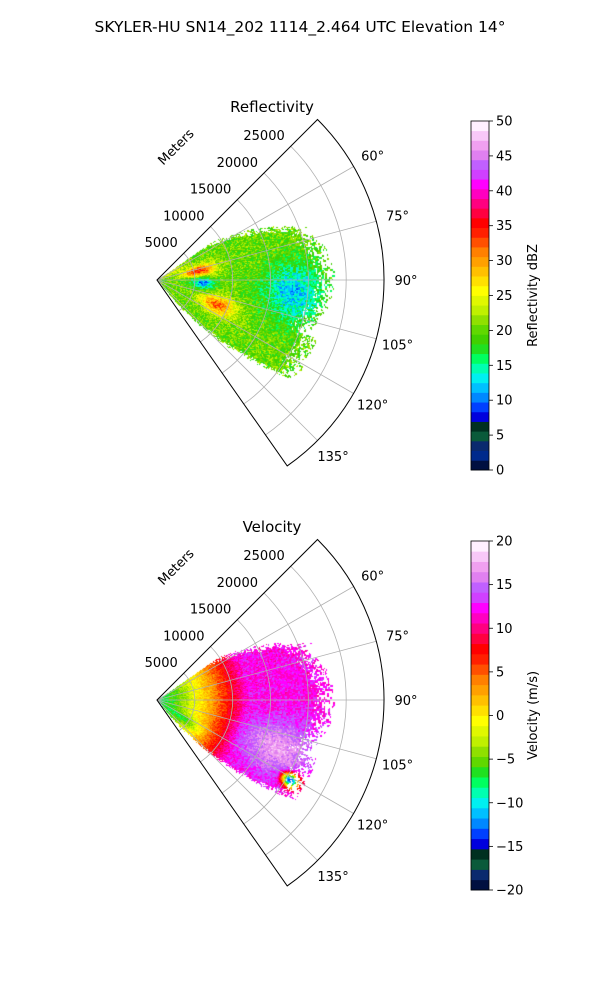 Image resolution: width=600 pixels, height=1000 pixels. Describe the element at coordinates (504, 156) in the screenshot. I see `colorbar-tick-label: 45` at that location.